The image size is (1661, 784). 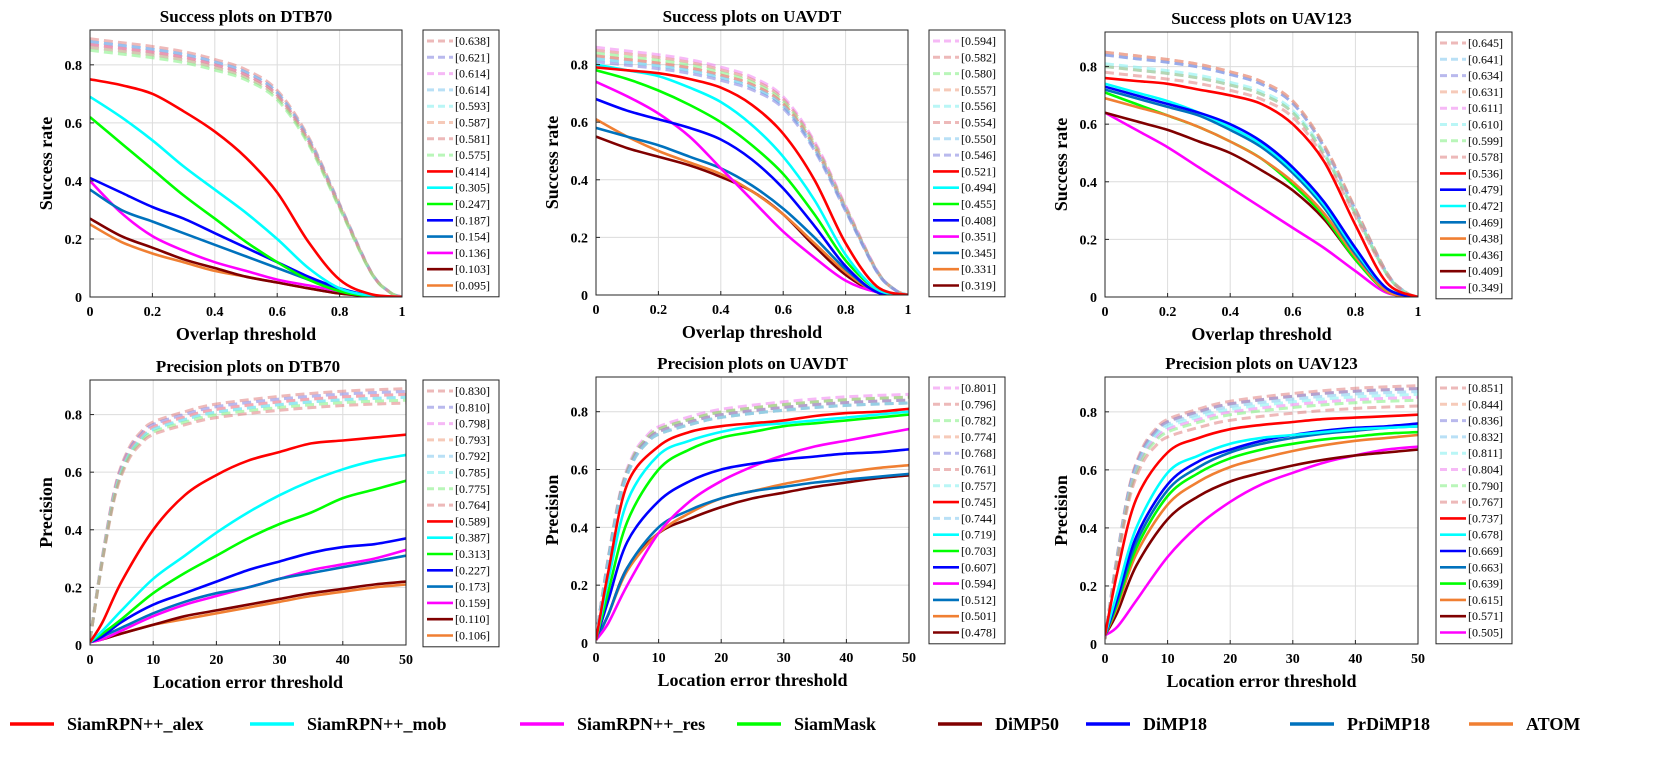 What do you see at coordinates (1485, 157) in the screenshot?
I see `legend-label: [0.578]` at bounding box center [1485, 157].